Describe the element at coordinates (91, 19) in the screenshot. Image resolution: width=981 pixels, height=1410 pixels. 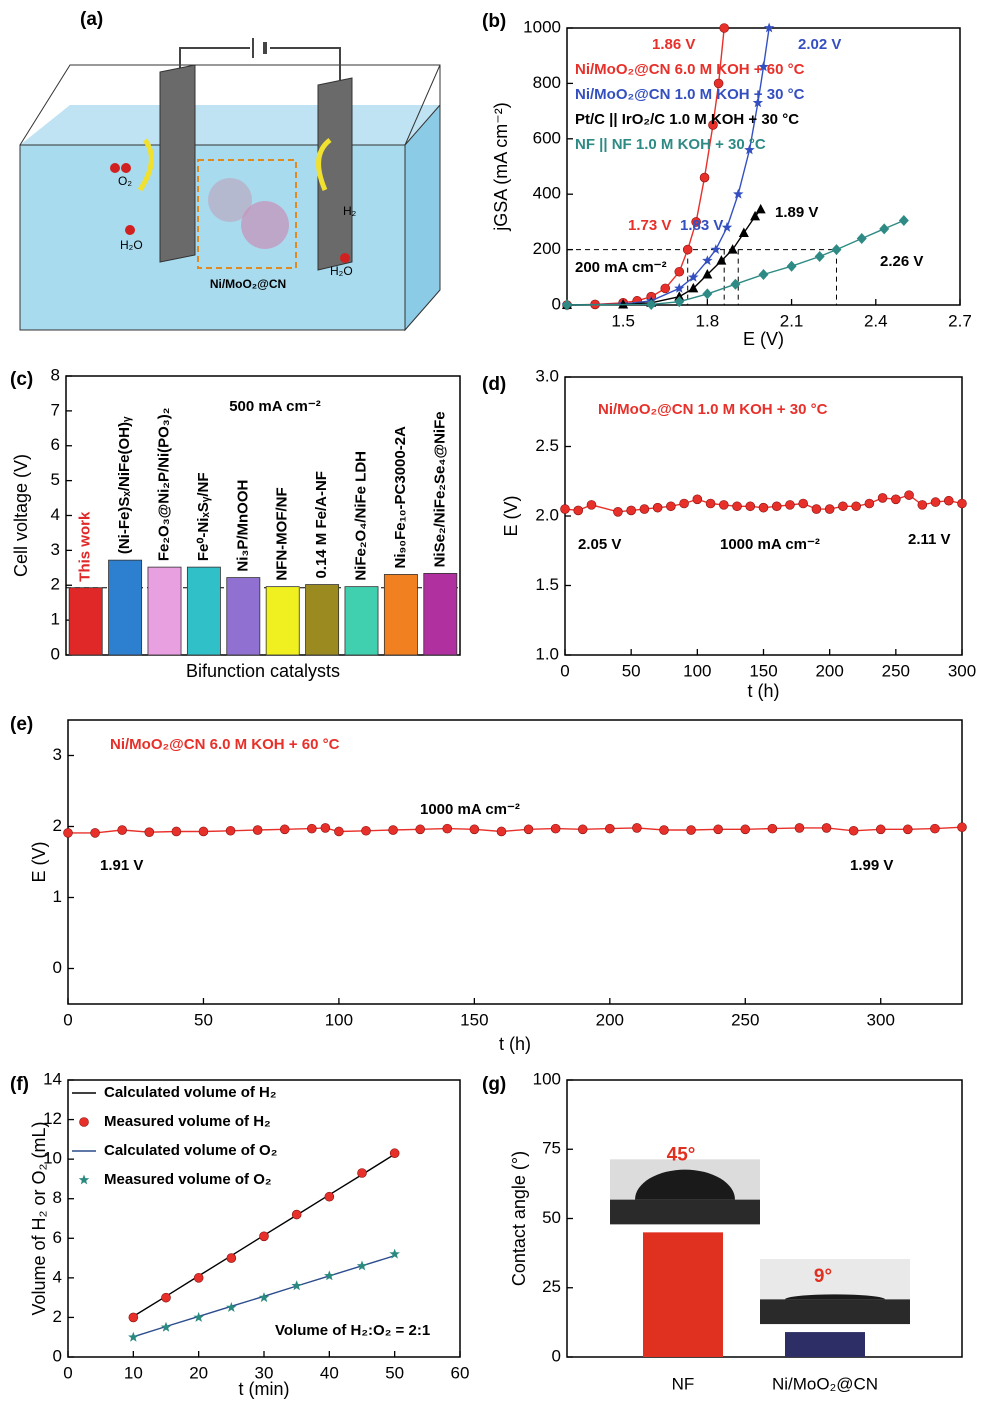
I see `panel-label: (a)` at that location.